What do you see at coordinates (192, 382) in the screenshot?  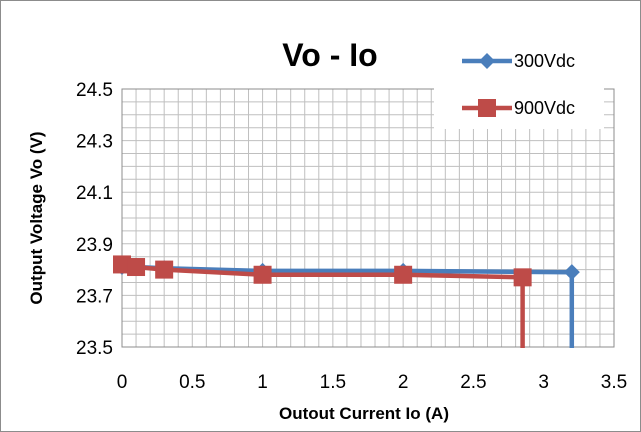 I see `x-tick-label: 0.5` at bounding box center [192, 382].